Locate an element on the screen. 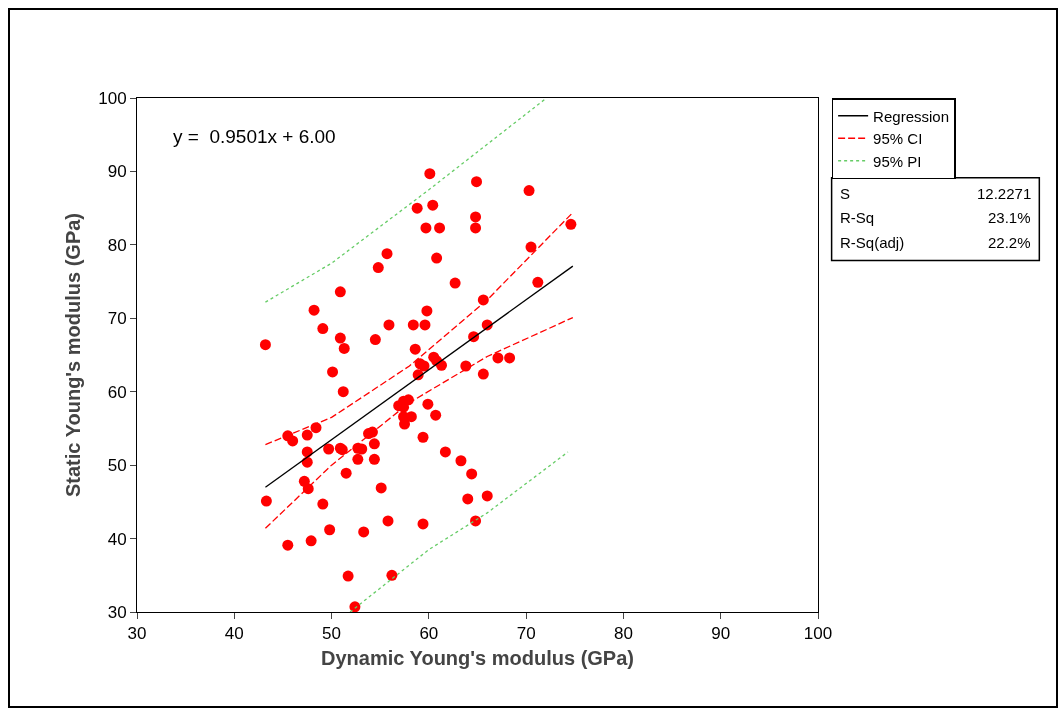 The height and width of the screenshot is (710, 1062). y-tick-label: 40 is located at coordinates (117, 539).